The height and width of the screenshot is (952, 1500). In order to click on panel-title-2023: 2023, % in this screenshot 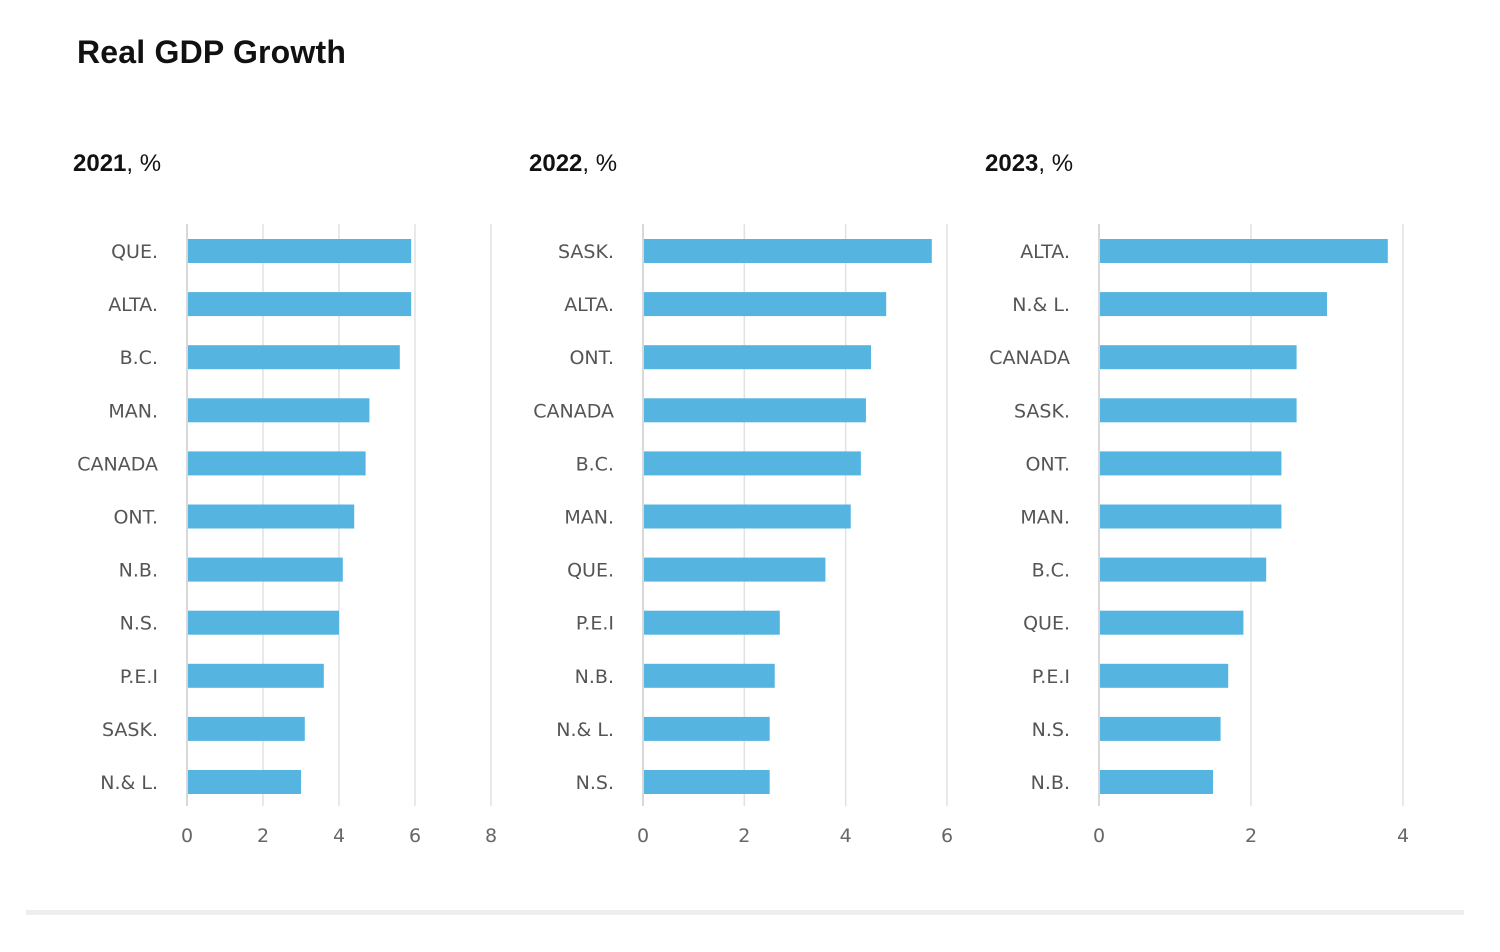, I will do `click(1029, 164)`.